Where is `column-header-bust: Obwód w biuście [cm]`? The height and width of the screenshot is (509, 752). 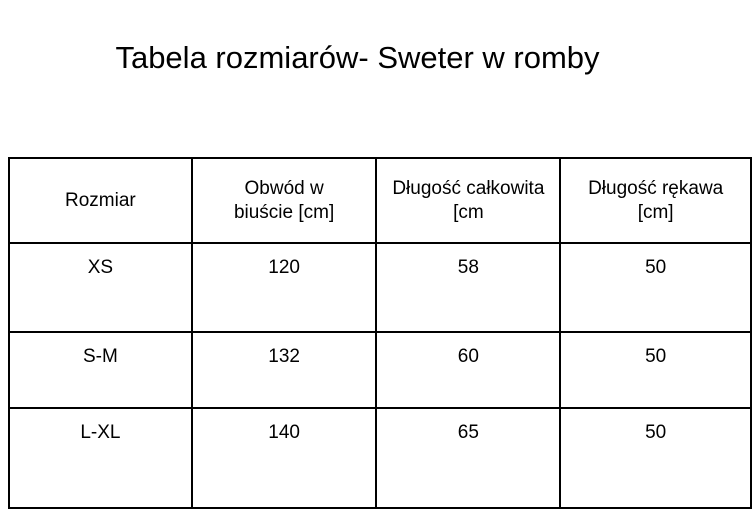 column-header-bust: Obwód w biuście [cm] is located at coordinates (284, 200).